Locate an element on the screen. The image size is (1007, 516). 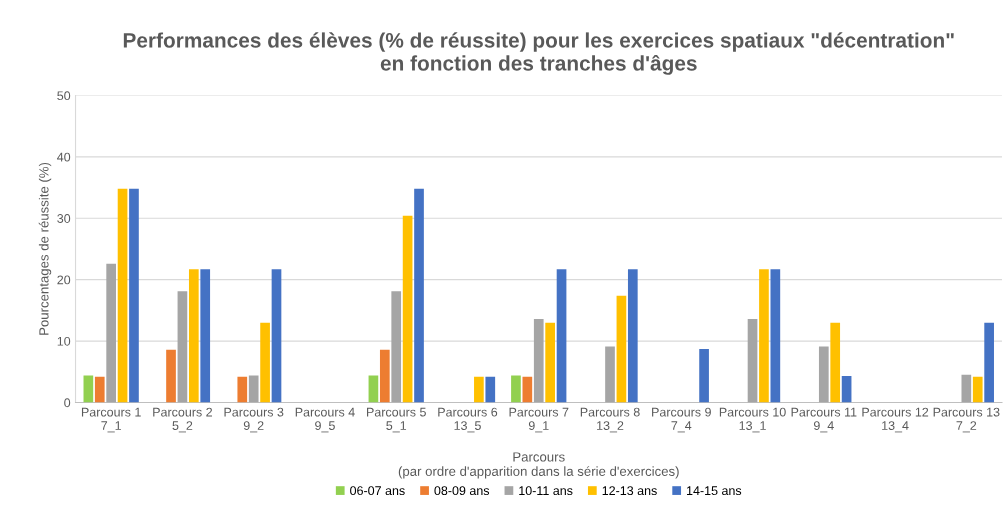
y-tick-label: 10 is located at coordinates (64, 341).